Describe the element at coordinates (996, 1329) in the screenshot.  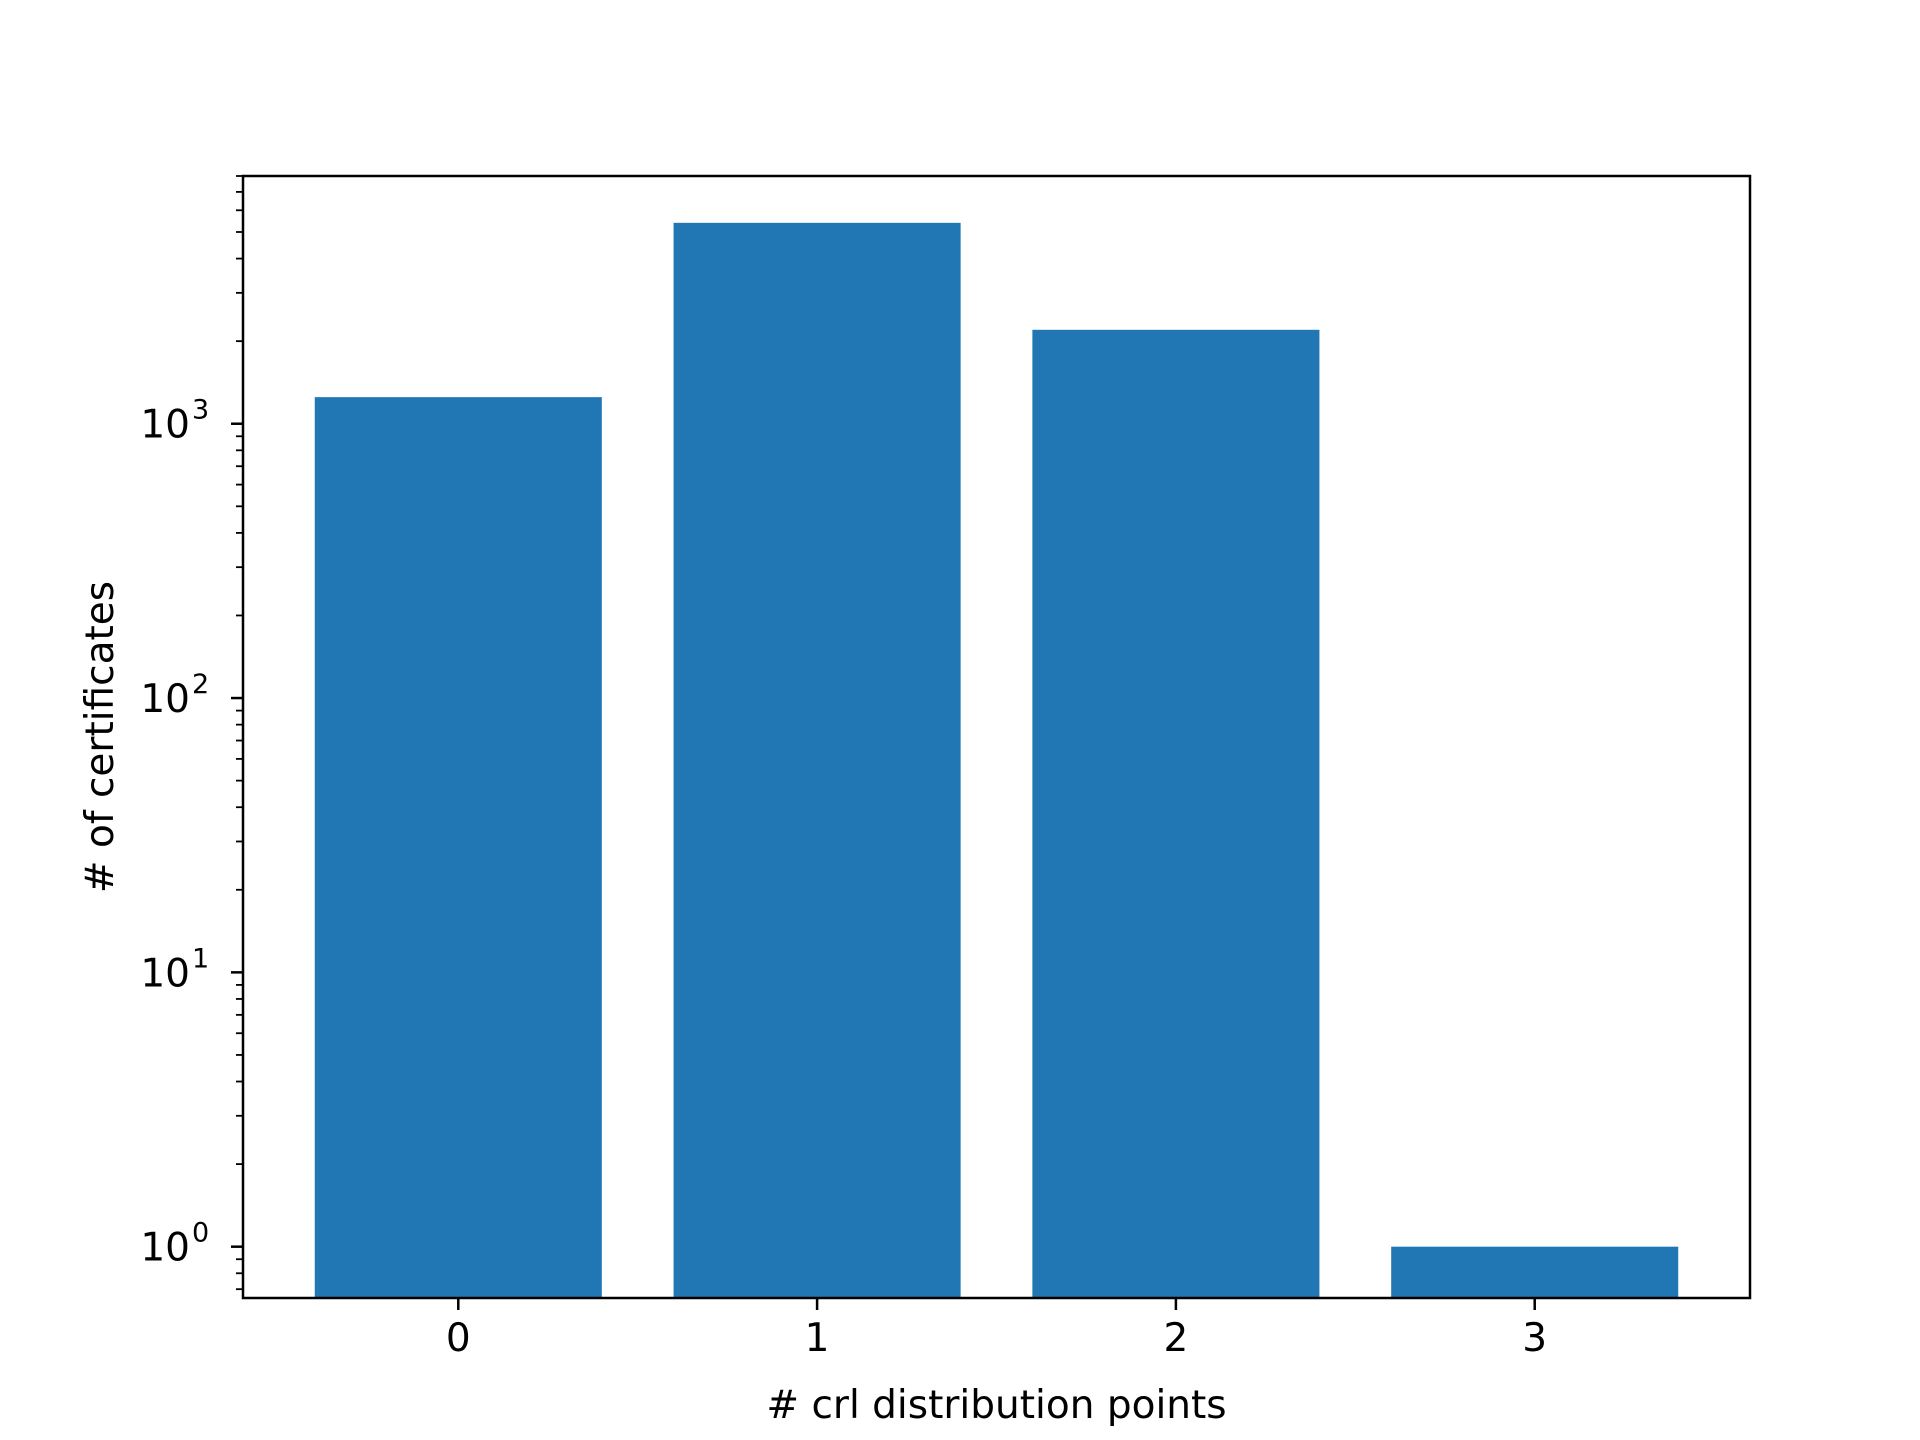
I see `x-ticks: 0 1 2 3` at that location.